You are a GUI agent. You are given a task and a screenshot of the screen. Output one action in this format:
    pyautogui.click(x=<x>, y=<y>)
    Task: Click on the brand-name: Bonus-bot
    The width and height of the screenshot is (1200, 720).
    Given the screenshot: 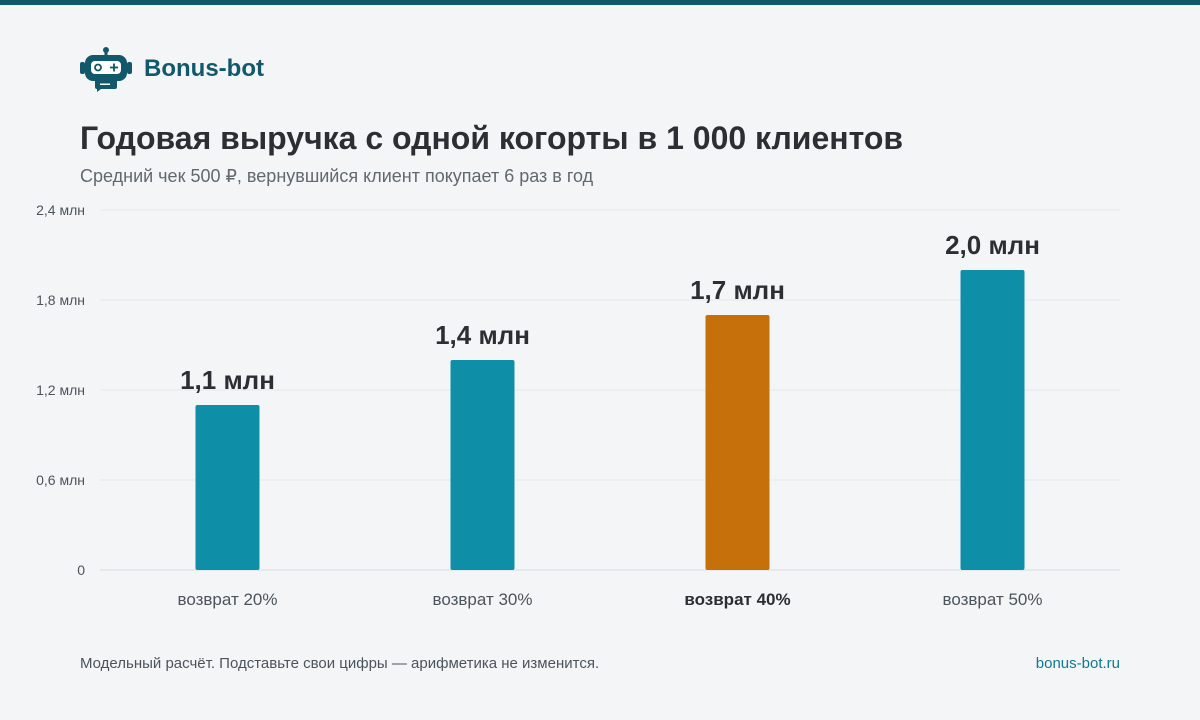 What is the action you would take?
    pyautogui.click(x=204, y=68)
    